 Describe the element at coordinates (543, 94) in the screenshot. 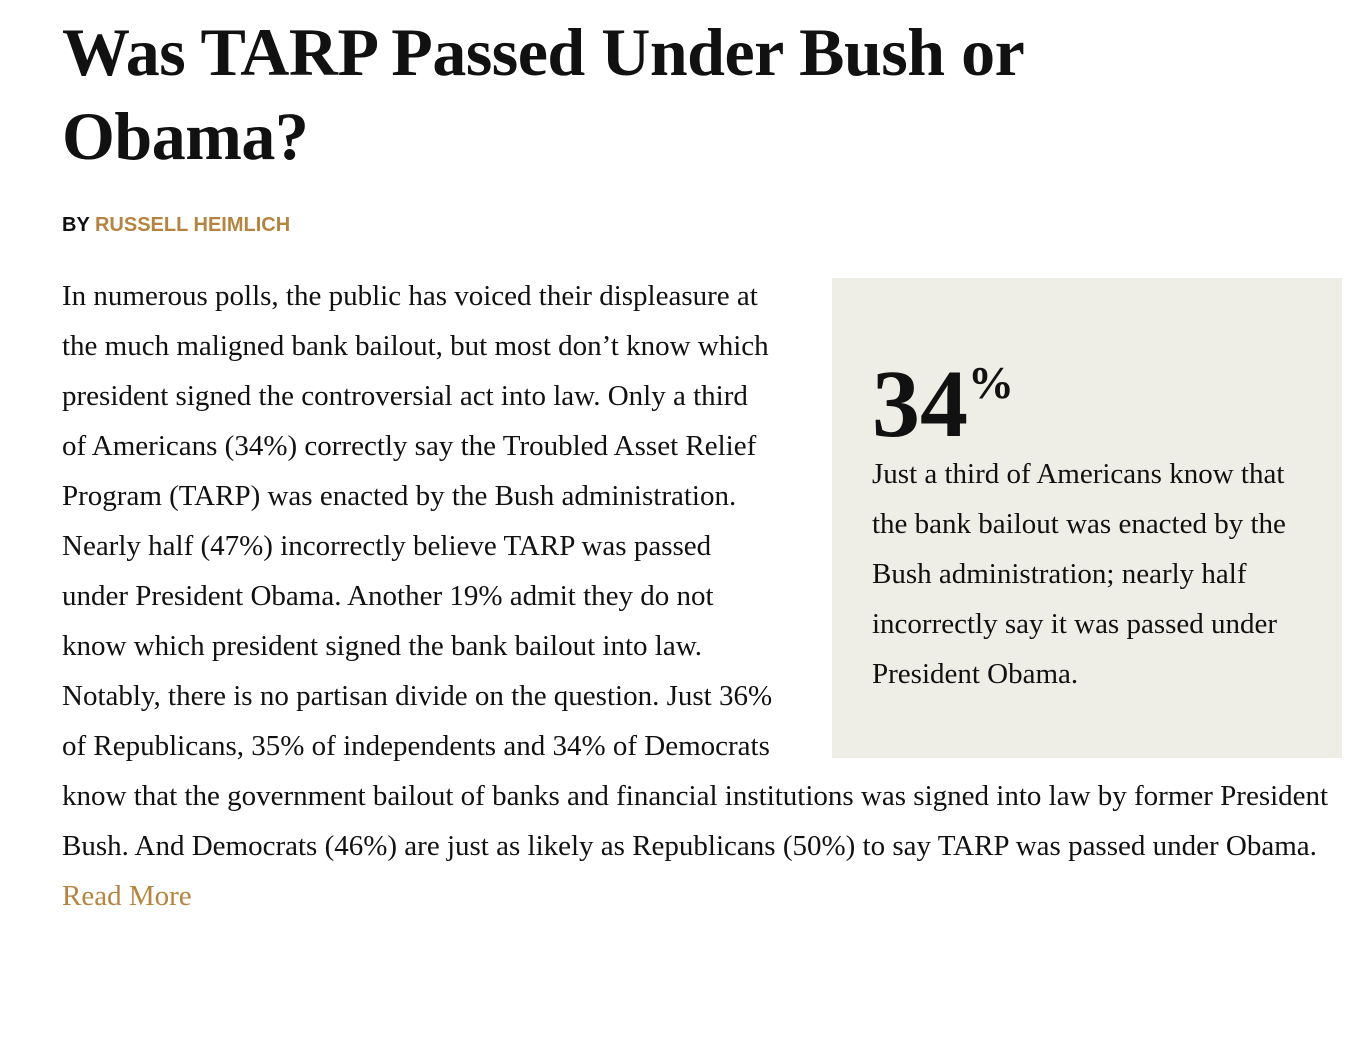

I see `title: Was TARP Passed Under Bush or Obama?` at that location.